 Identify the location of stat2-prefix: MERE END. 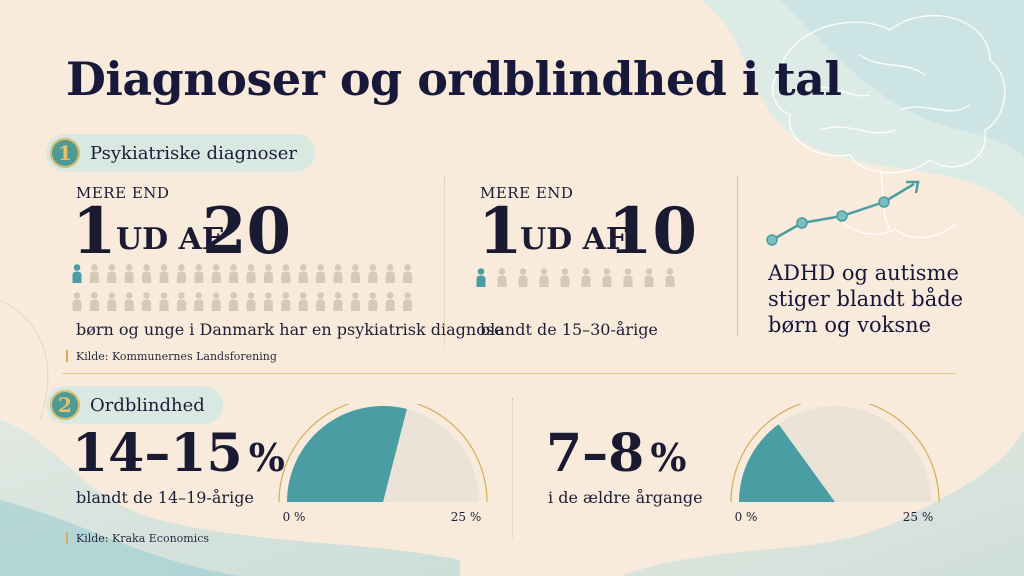
(527, 193).